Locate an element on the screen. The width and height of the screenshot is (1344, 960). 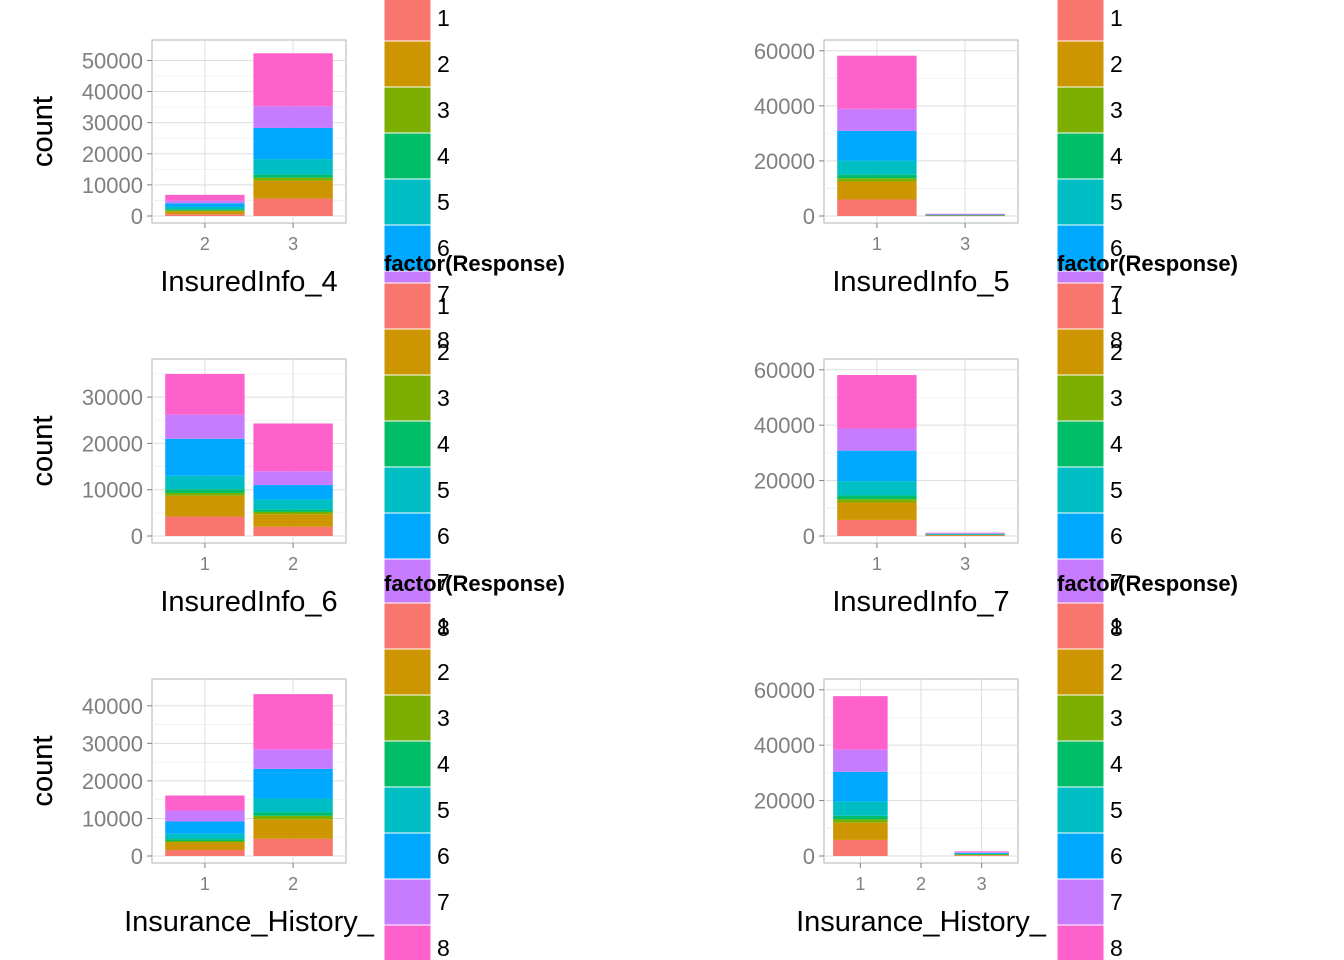
legend: 1 2 3 4 5 6 7 8 is located at coordinates (1089, 182).